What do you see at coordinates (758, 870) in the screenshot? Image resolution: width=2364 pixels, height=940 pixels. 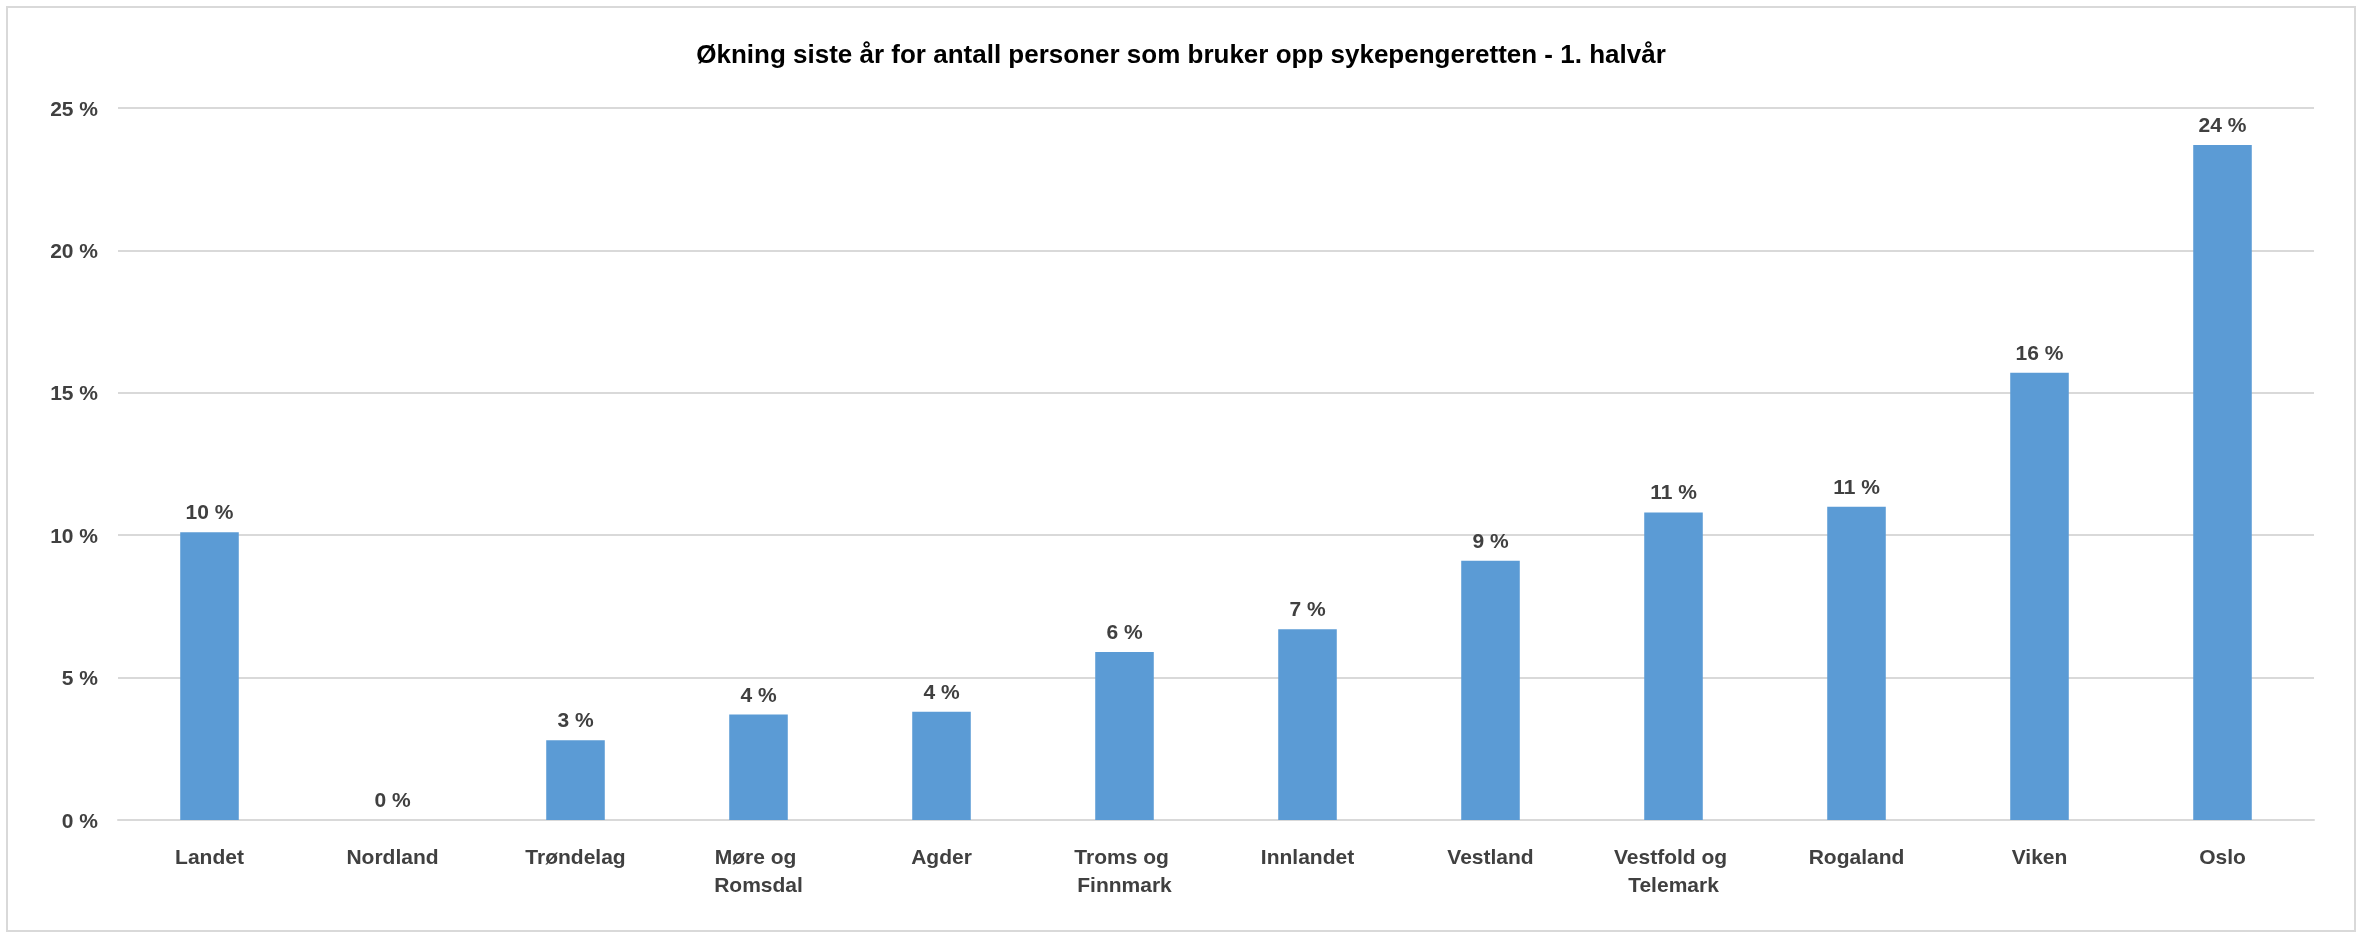 I see `x-tick-label: Møre og Romsdal` at bounding box center [758, 870].